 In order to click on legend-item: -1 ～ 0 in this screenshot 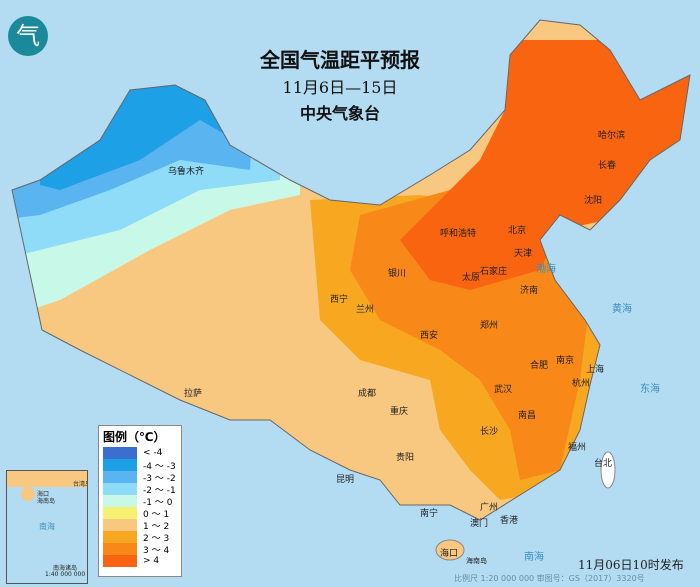, I will do `click(140, 501)`.